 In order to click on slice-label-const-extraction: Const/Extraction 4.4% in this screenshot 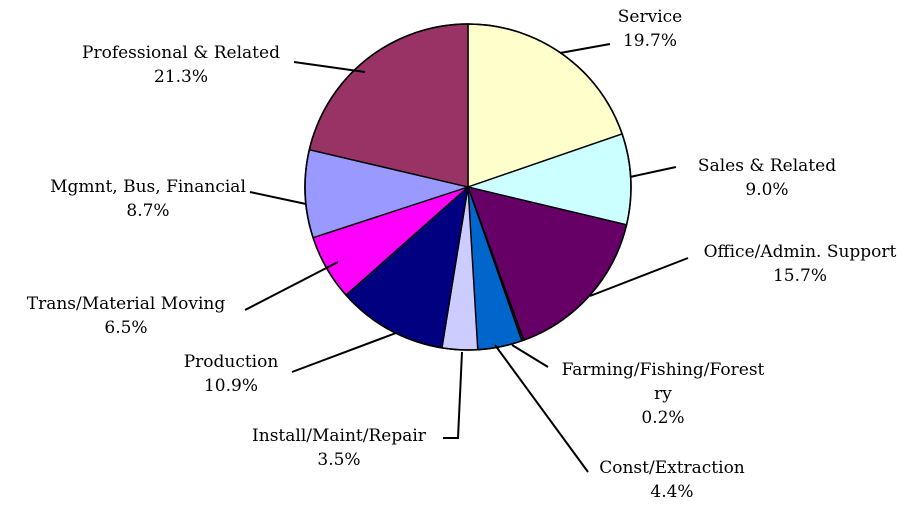, I will do `click(672, 480)`.